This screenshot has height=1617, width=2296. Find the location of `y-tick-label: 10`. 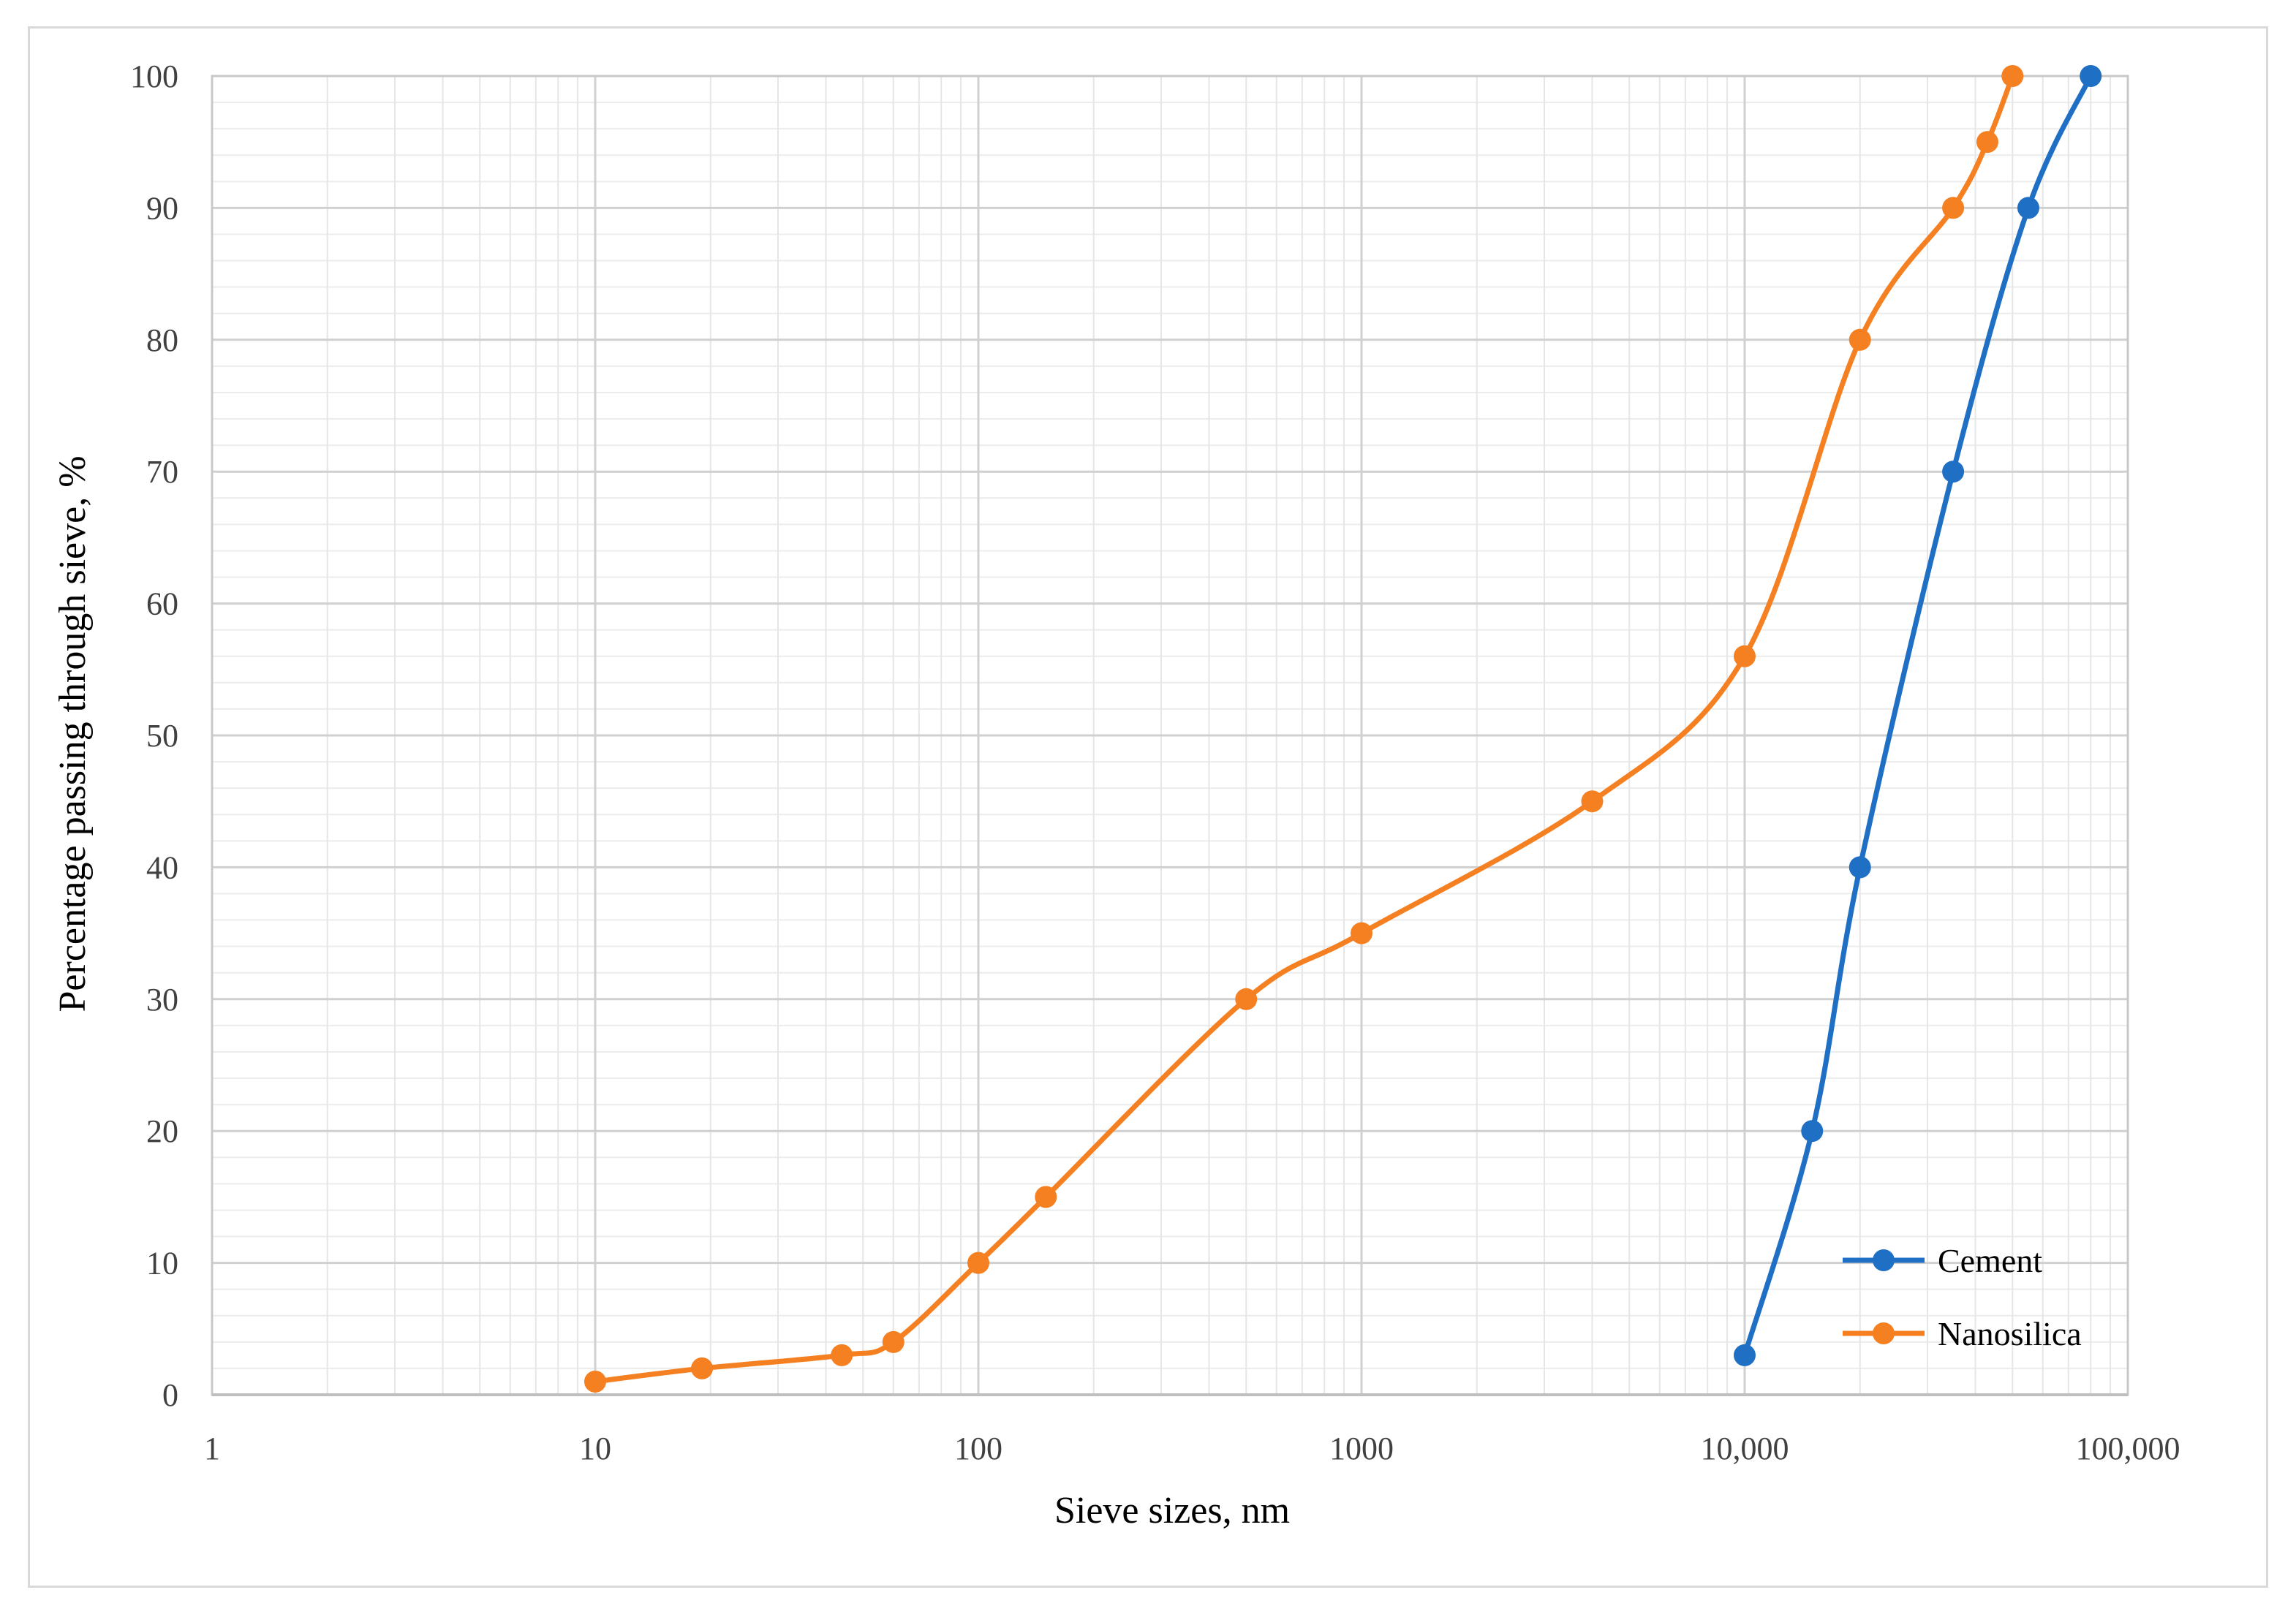

y-tick-label: 10 is located at coordinates (162, 1263).